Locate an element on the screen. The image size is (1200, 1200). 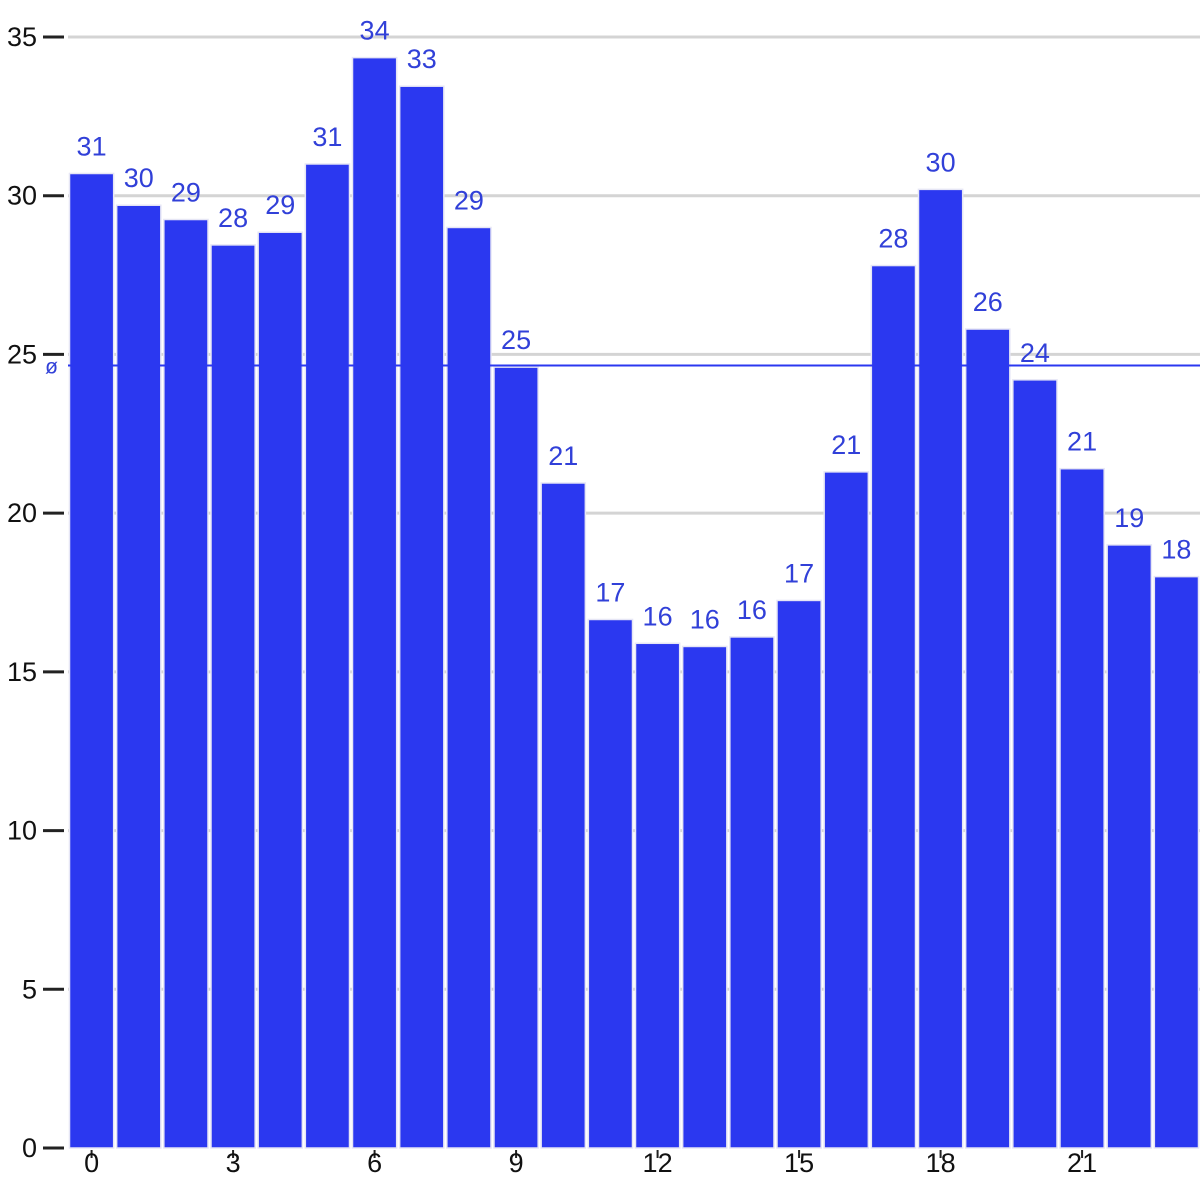
data-label: 34 is located at coordinates (375, 31).